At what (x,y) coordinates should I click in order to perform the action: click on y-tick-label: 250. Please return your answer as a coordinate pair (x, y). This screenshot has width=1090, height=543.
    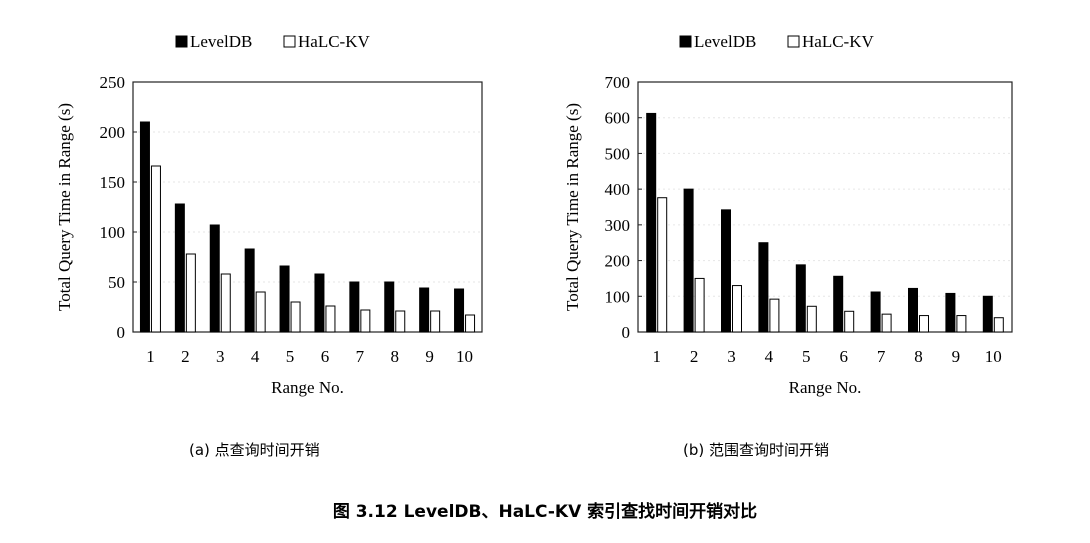
    Looking at the image, I should click on (113, 82).